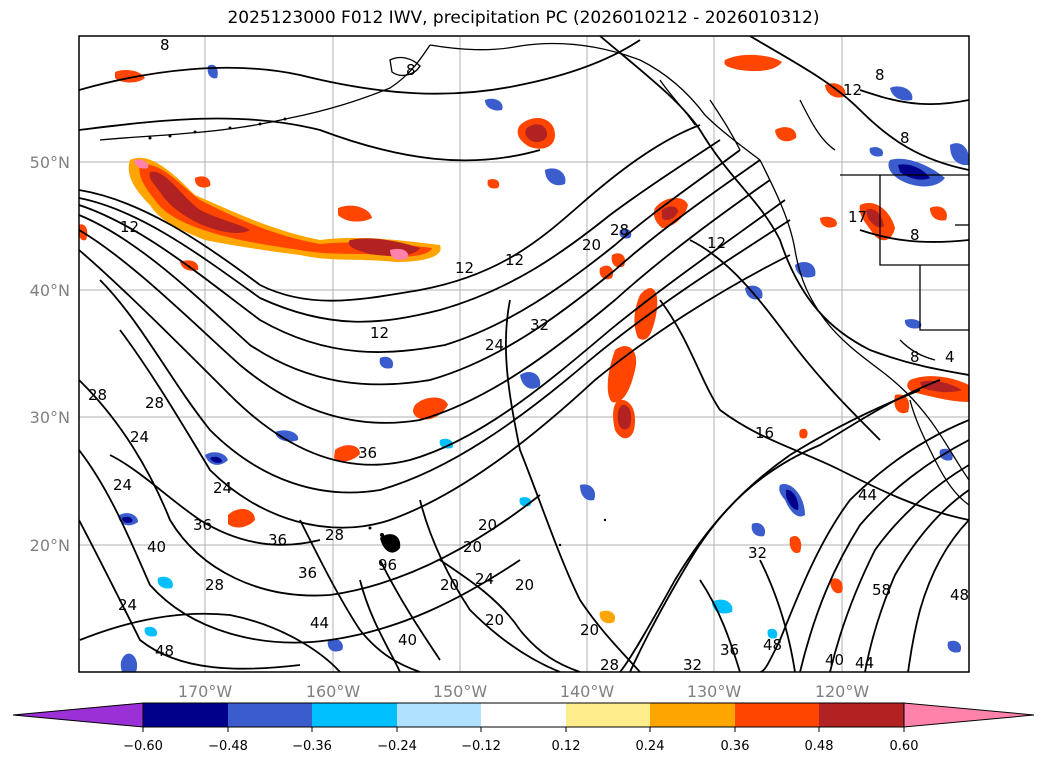 The width and height of the screenshot is (1047, 765). I want to click on colorbar-tick-label: −0.12, so click(481, 746).